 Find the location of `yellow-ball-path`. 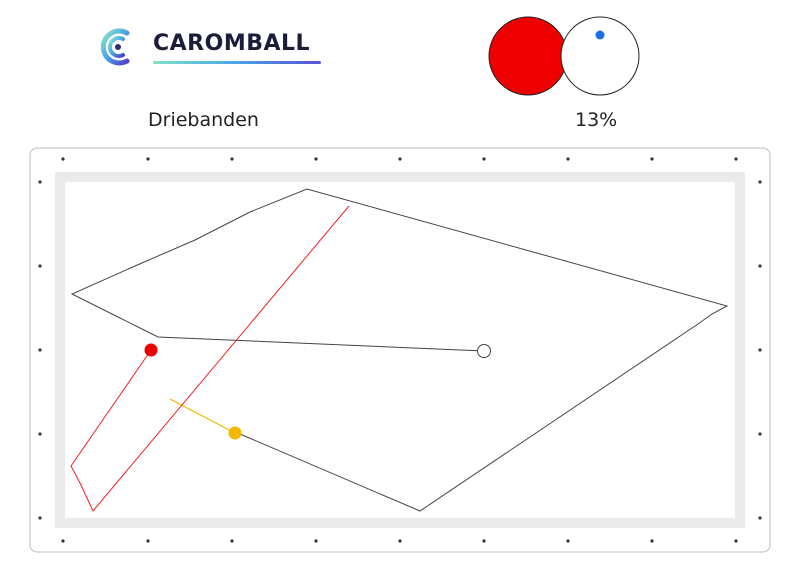

yellow-ball-path is located at coordinates (202, 416).